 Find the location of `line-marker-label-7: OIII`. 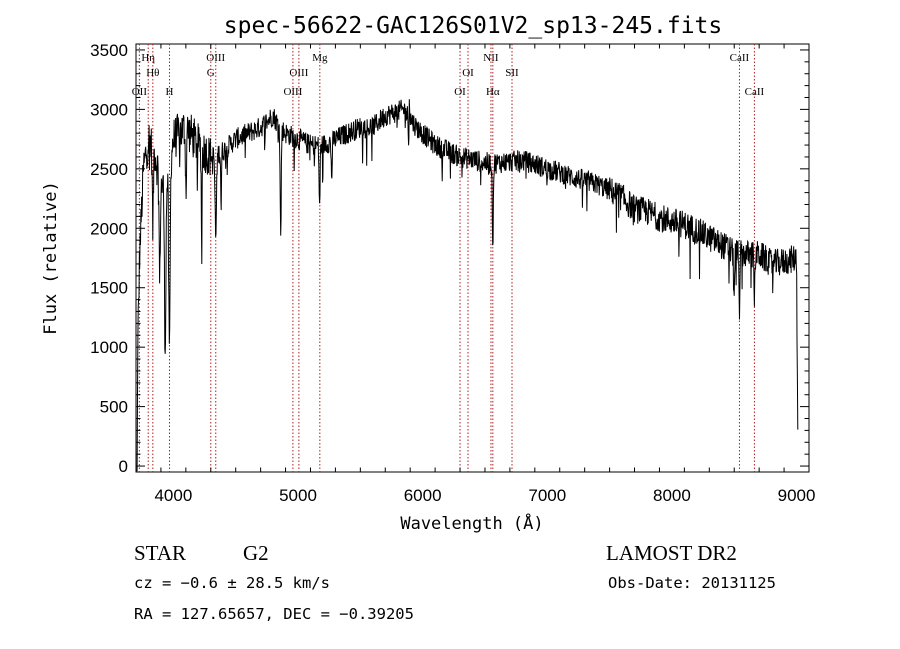

line-marker-label-7: OIII is located at coordinates (298, 73).